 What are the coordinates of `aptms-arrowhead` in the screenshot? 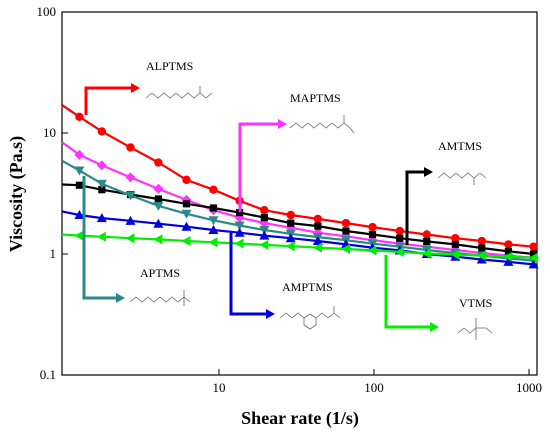 It's located at (120, 298).